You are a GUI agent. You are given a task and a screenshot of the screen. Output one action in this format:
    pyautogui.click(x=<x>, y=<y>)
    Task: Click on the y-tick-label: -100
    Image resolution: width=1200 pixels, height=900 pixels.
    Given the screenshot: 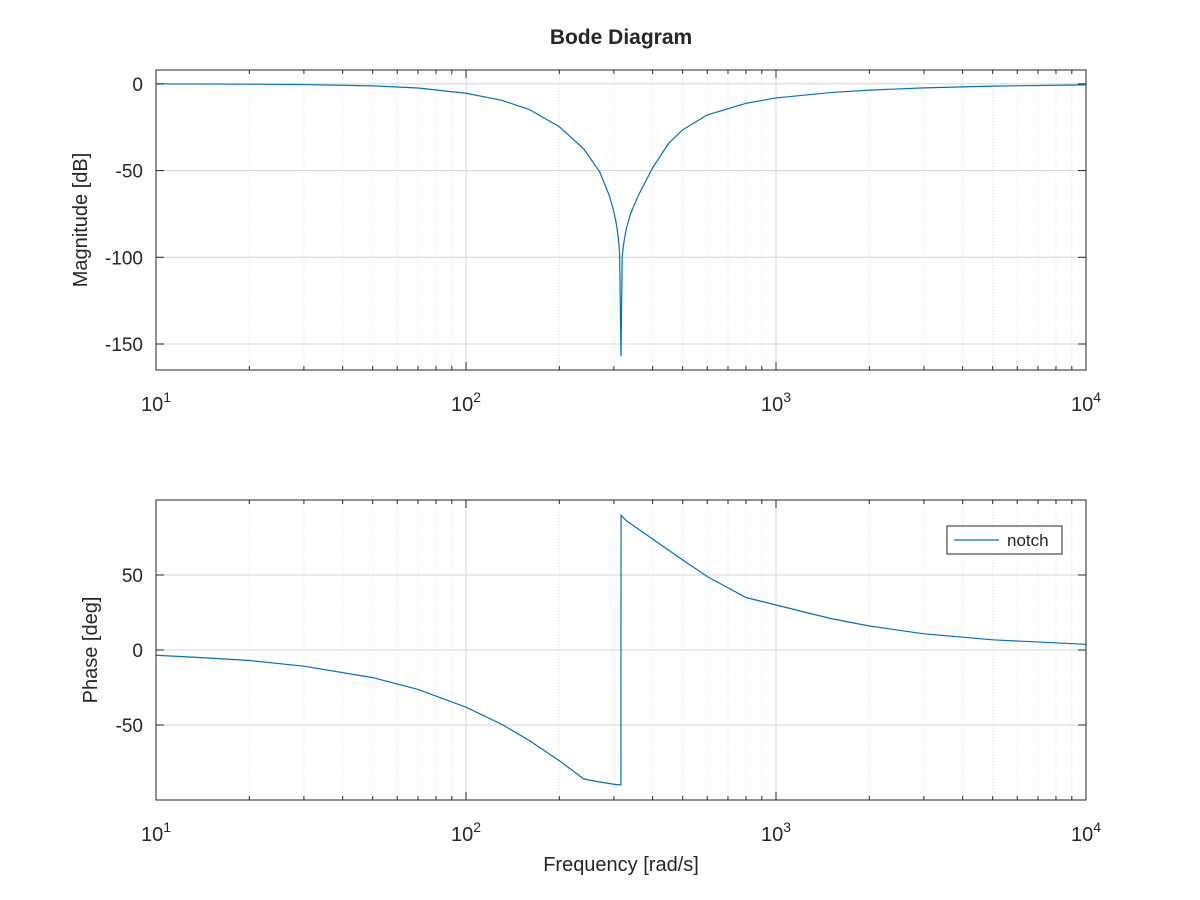 What is the action you would take?
    pyautogui.click(x=124, y=258)
    